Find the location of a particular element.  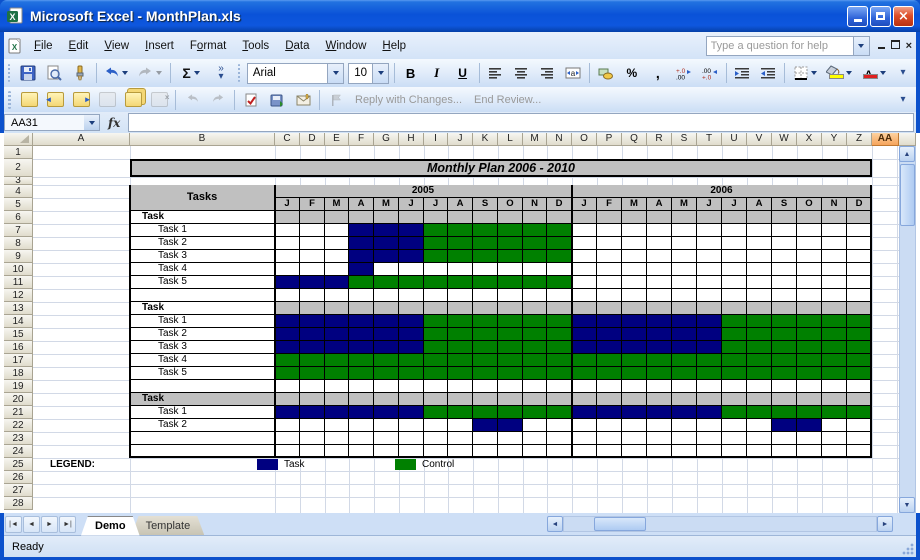

menu-insert: Insert is located at coordinates (159, 45).